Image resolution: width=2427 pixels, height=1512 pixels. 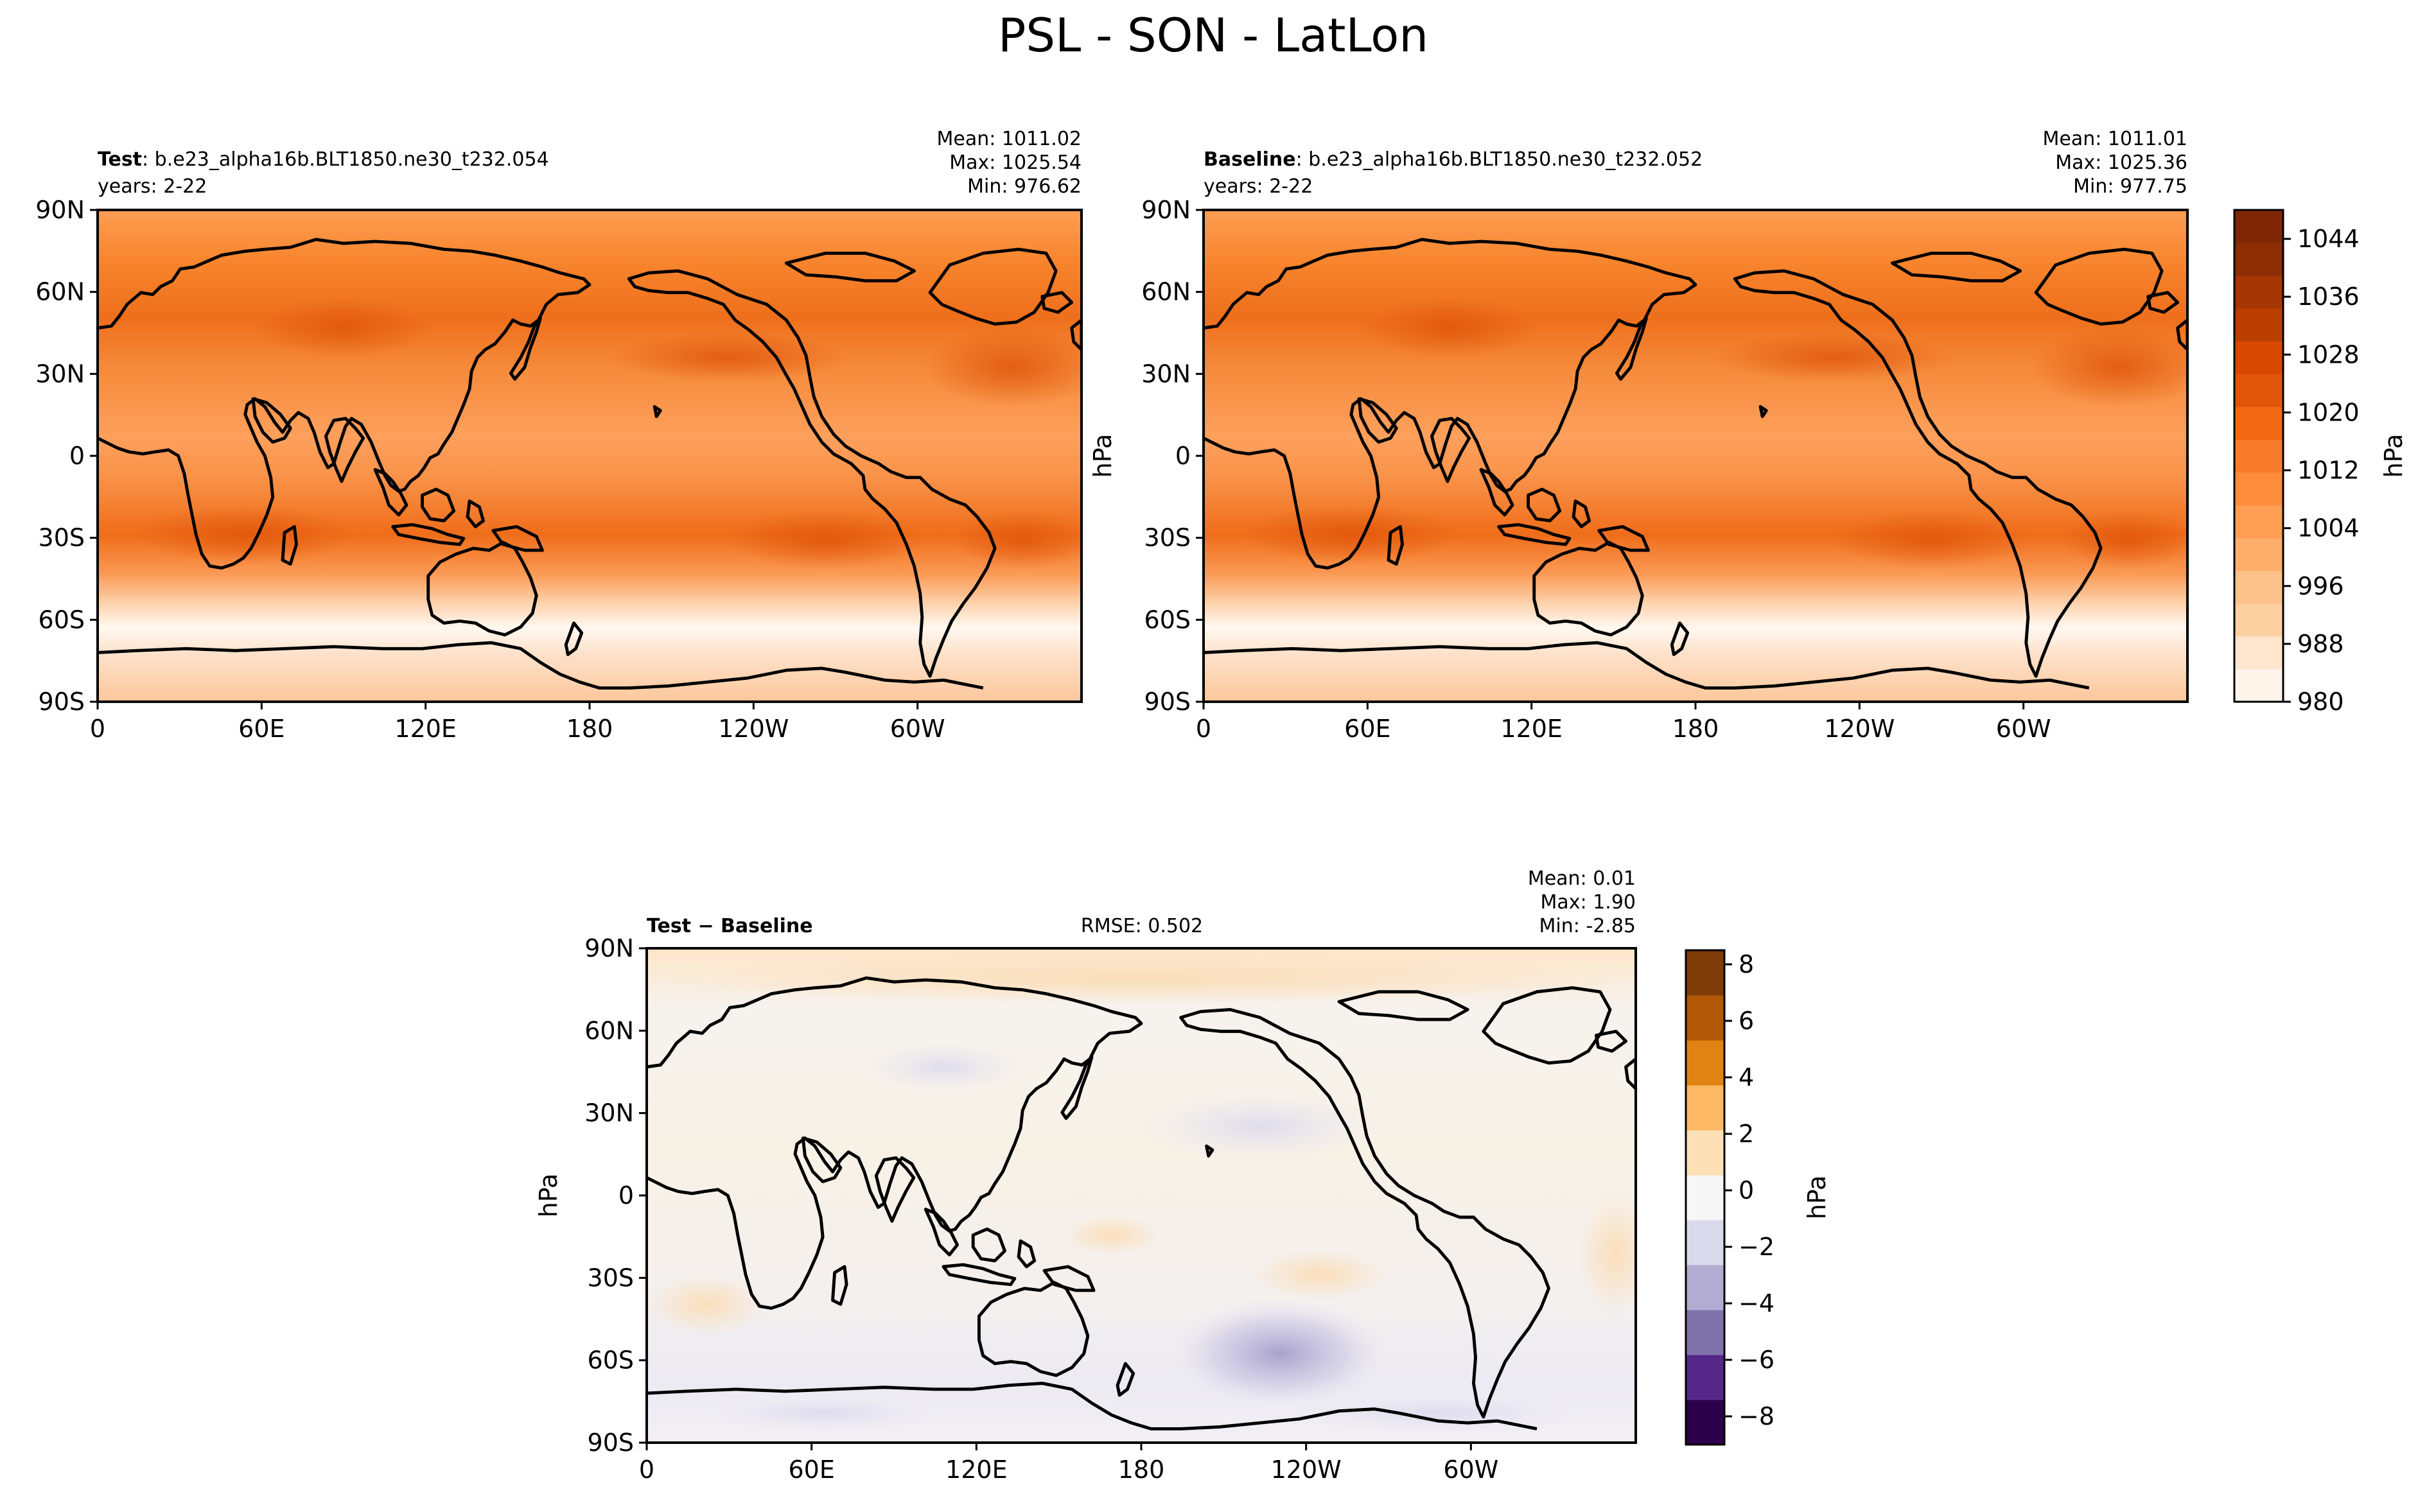 I want to click on diff-rmse-label: RMSE: 0.502, so click(x=1142, y=926).